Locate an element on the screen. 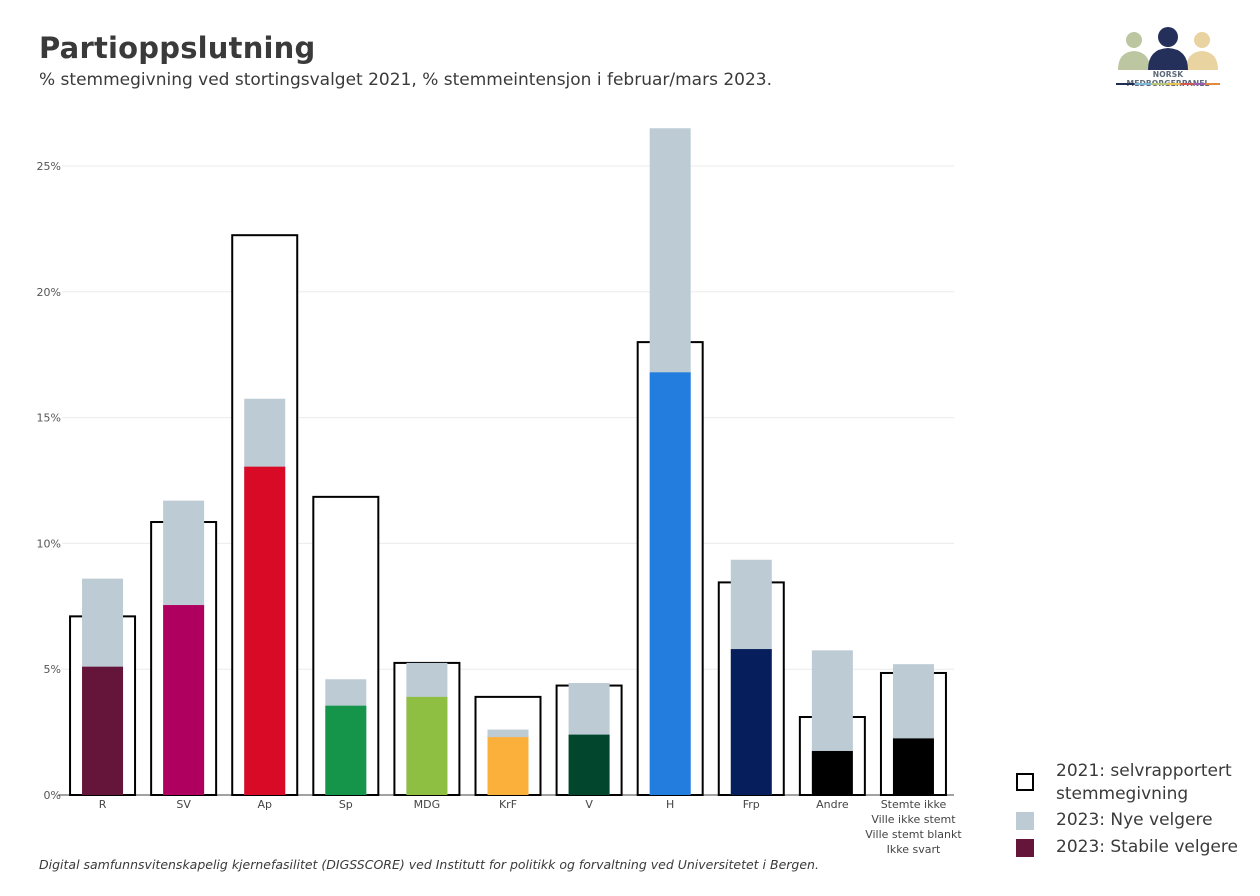 This screenshot has width=1260, height=896. legend-swatch-stabile is located at coordinates (1025, 848).